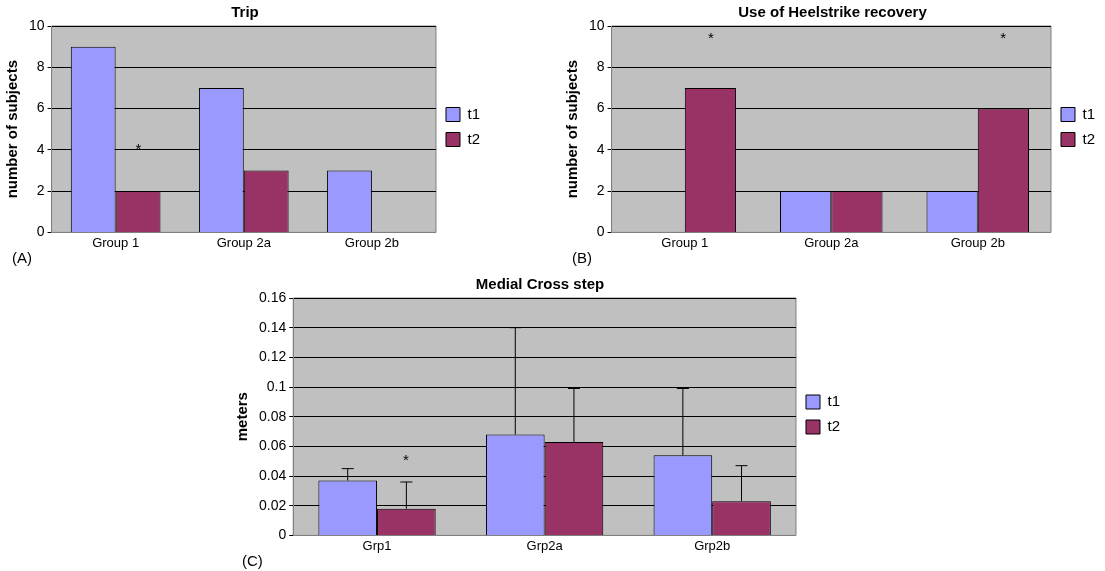 Image resolution: width=1105 pixels, height=571 pixels. I want to click on chart-title: Use of Heelstrike recovery, so click(833, 12).